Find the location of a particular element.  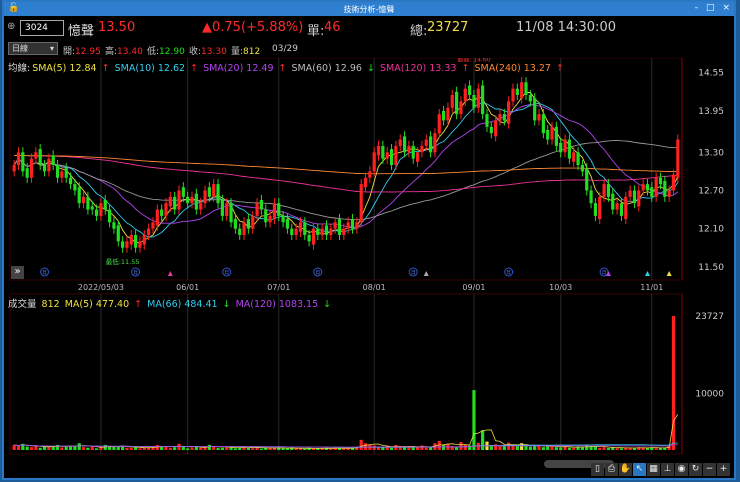

legend-item: MA(5) 477.40 is located at coordinates (98, 304).